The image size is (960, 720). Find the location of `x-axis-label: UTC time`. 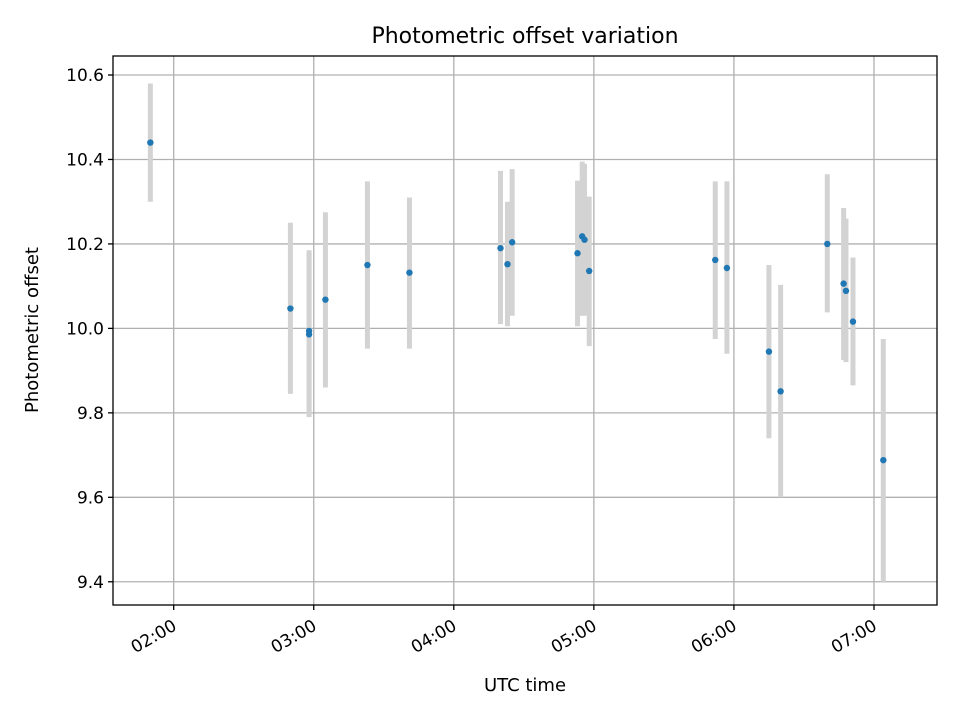

x-axis-label: UTC time is located at coordinates (525, 685).